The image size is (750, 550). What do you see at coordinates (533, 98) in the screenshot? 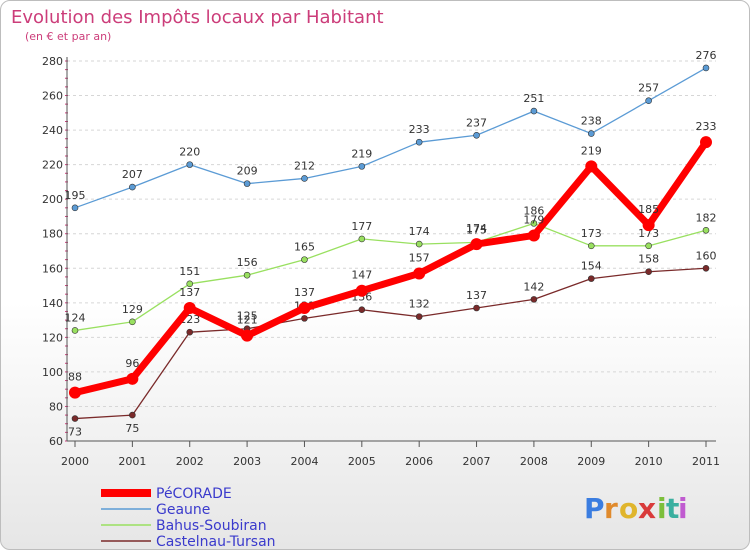
I see `data-label: 251` at bounding box center [533, 98].